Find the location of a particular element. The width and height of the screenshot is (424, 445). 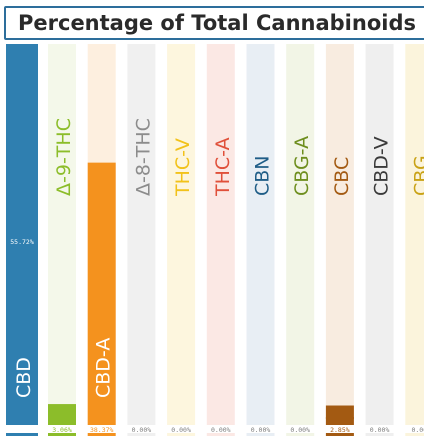

bar-foot-cbg is located at coordinates (414, 434).